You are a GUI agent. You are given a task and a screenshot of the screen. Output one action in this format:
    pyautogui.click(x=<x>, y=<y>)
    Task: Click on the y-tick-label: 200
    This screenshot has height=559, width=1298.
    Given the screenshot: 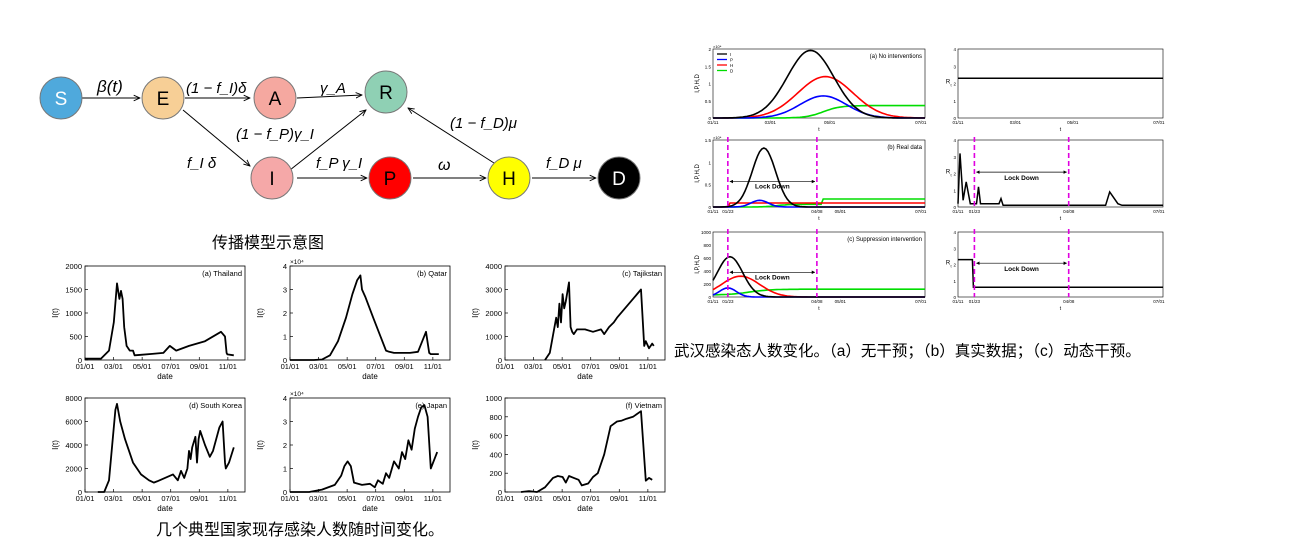 What is the action you would take?
    pyautogui.click(x=707, y=284)
    